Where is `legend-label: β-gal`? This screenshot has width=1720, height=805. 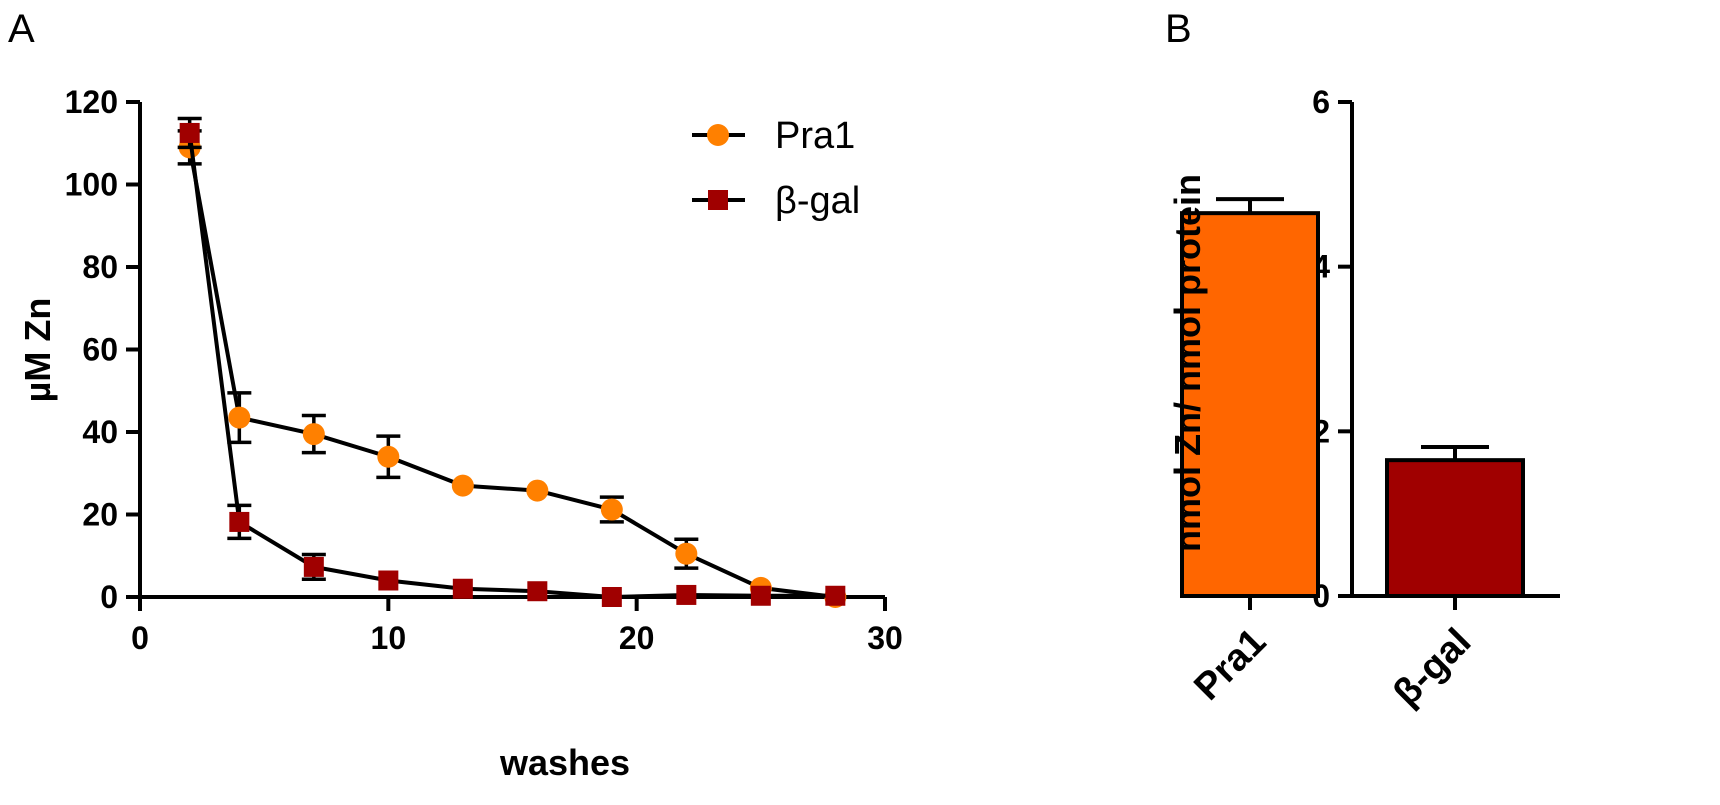
legend-label: β-gal is located at coordinates (817, 201).